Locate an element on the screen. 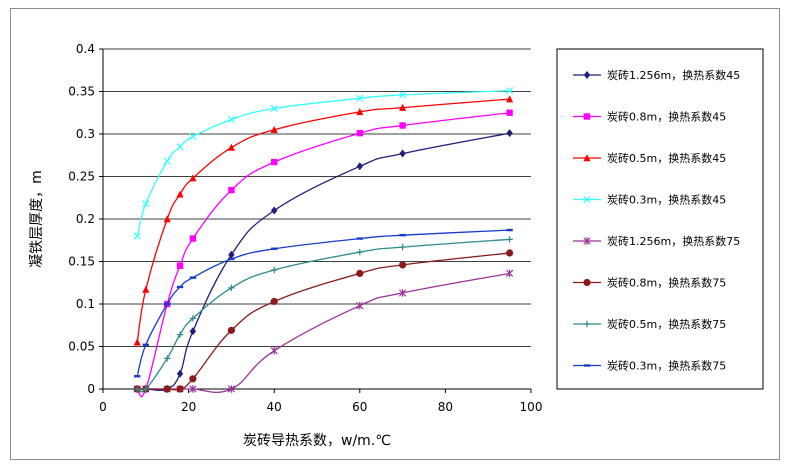  legend-item: 炭砖0.3m，换热系数75 is located at coordinates (649, 366).